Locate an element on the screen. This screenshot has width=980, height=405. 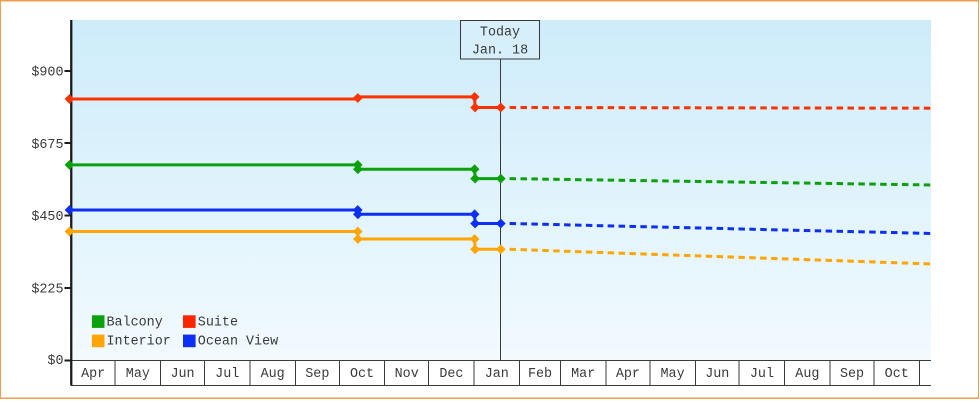
svg-text: $225 is located at coordinates (47, 290).